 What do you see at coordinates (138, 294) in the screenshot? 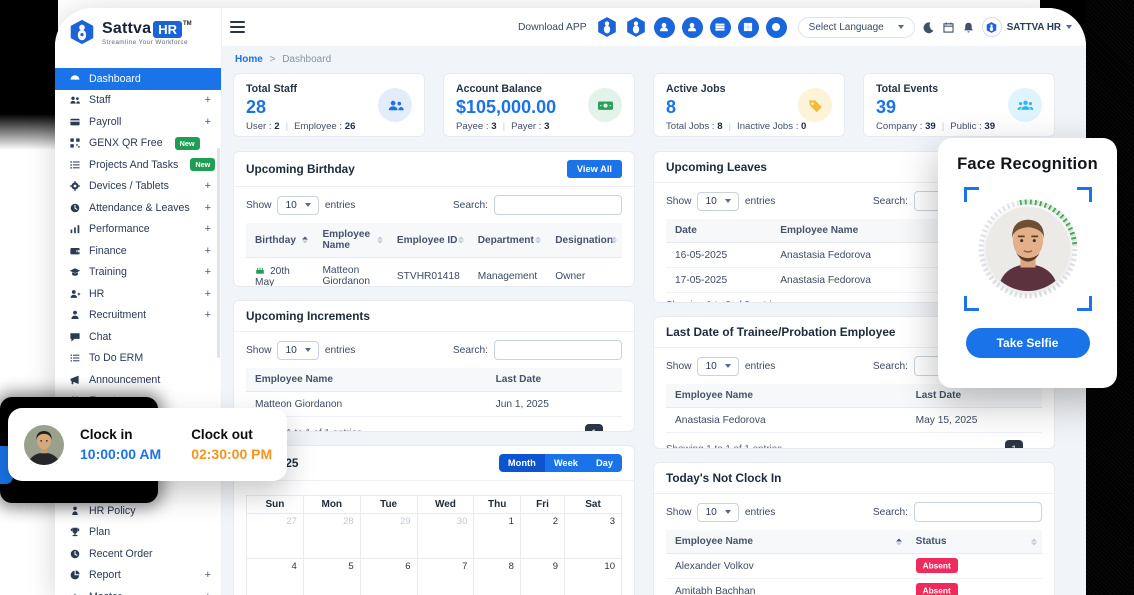
I see `sidebar-item-hr: HR +` at bounding box center [138, 294].